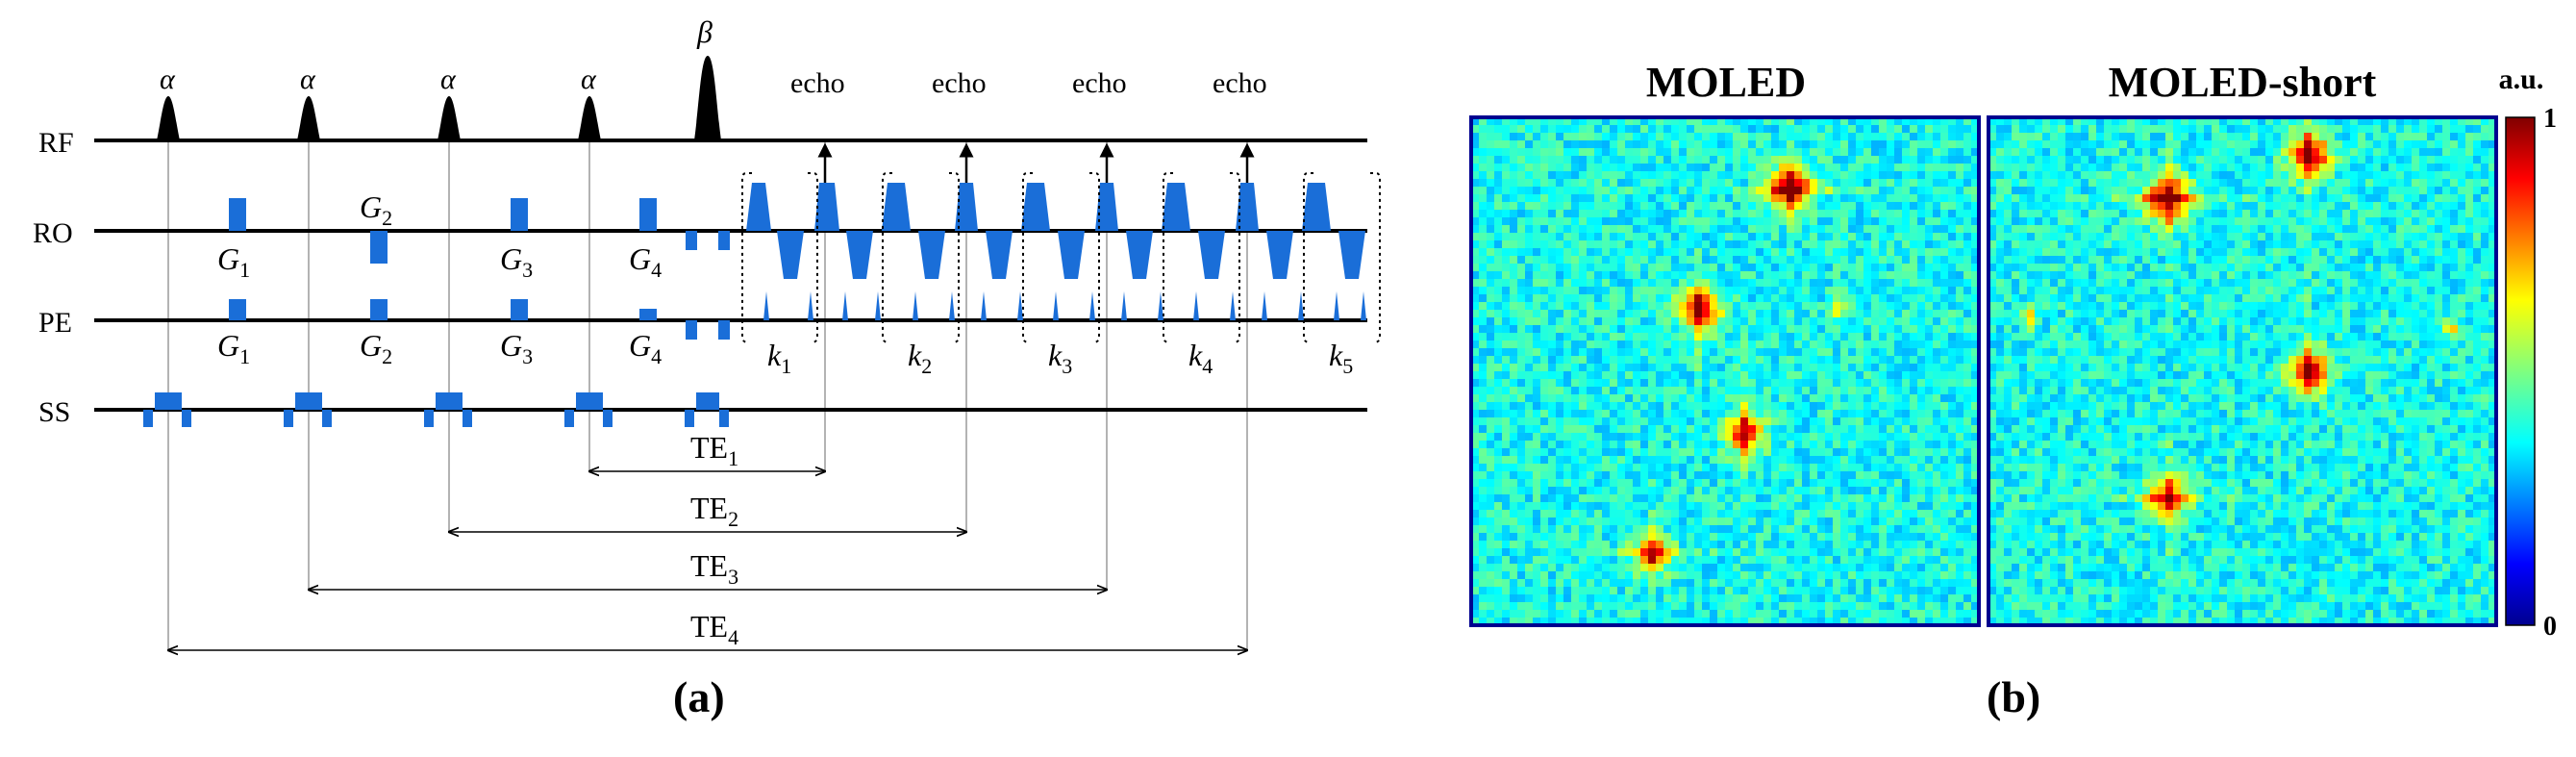 The image size is (2576, 757). I want to click on pe-label-g4: G4, so click(645, 348).